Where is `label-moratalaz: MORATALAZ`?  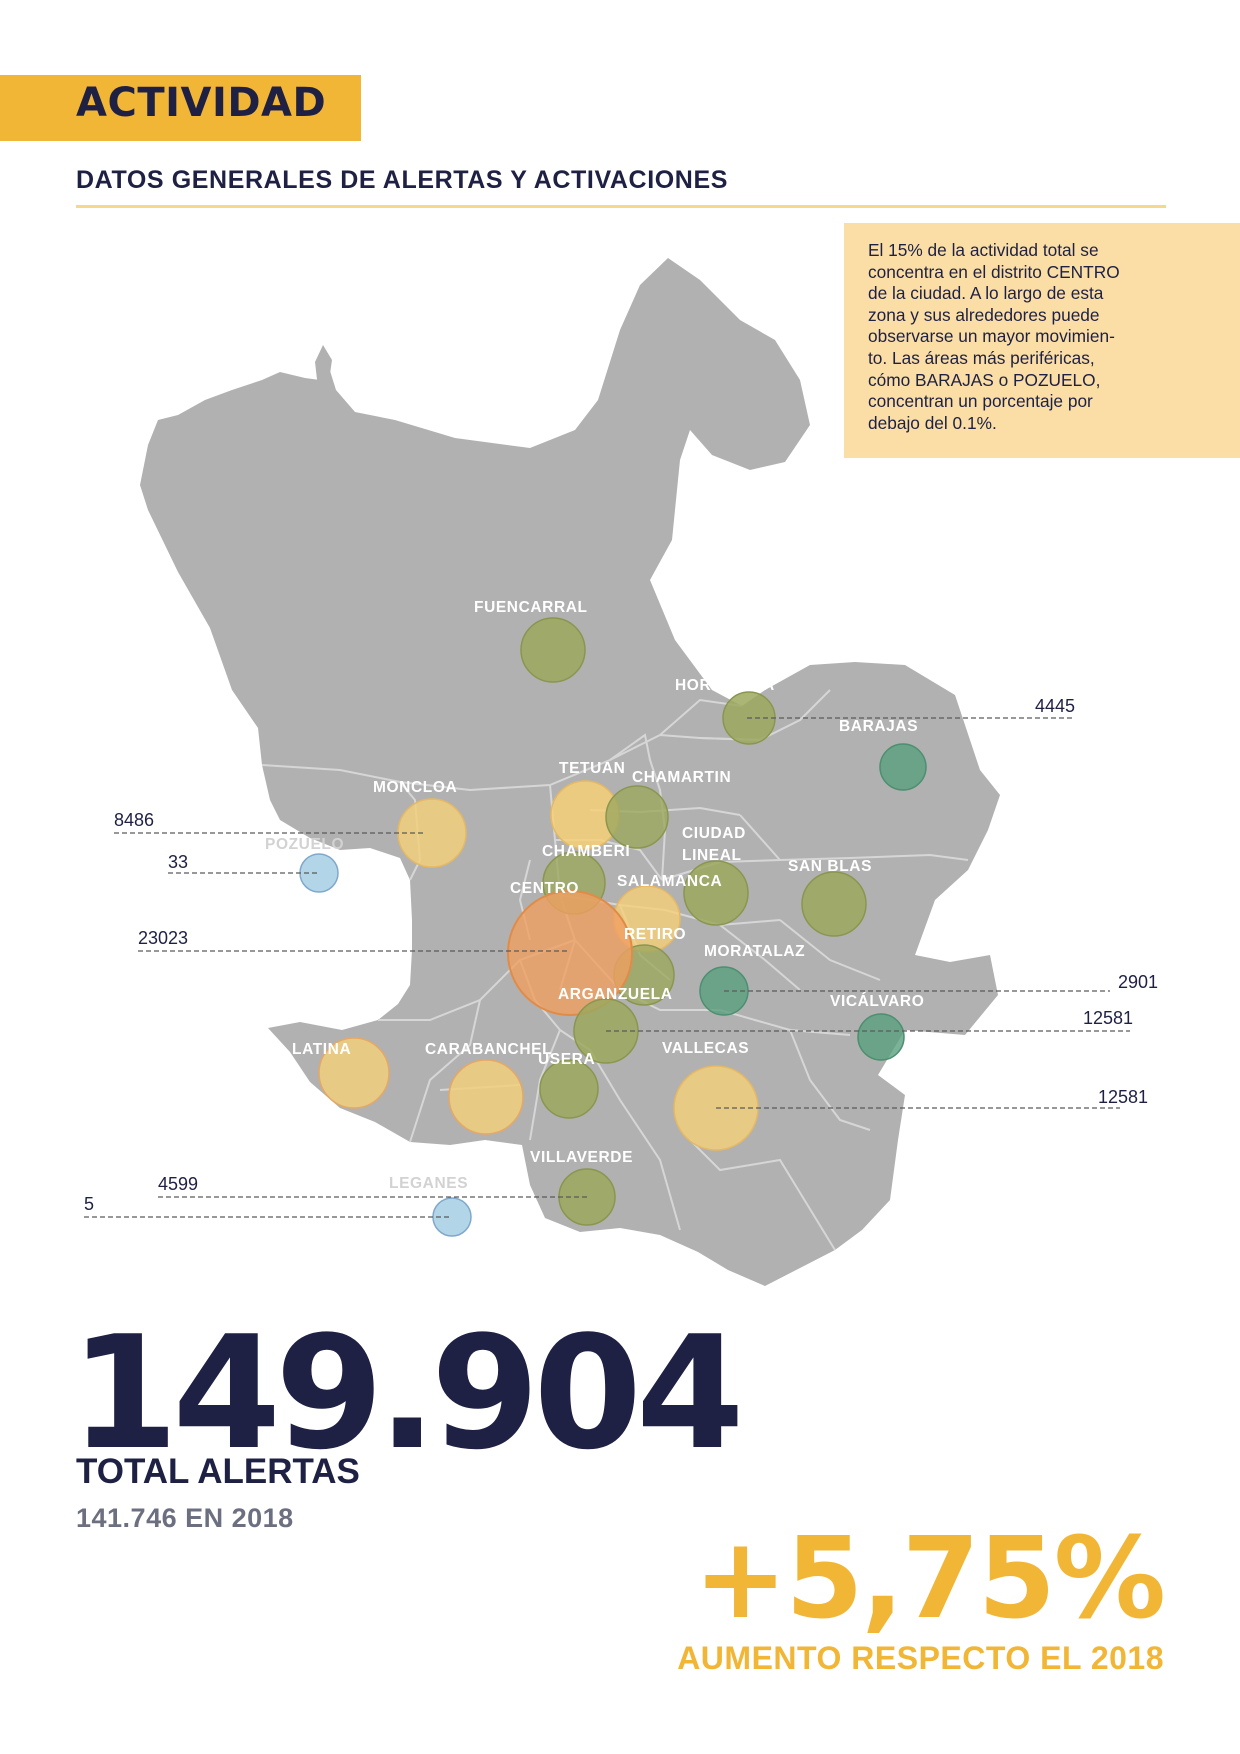 label-moratalaz: MORATALAZ is located at coordinates (754, 951).